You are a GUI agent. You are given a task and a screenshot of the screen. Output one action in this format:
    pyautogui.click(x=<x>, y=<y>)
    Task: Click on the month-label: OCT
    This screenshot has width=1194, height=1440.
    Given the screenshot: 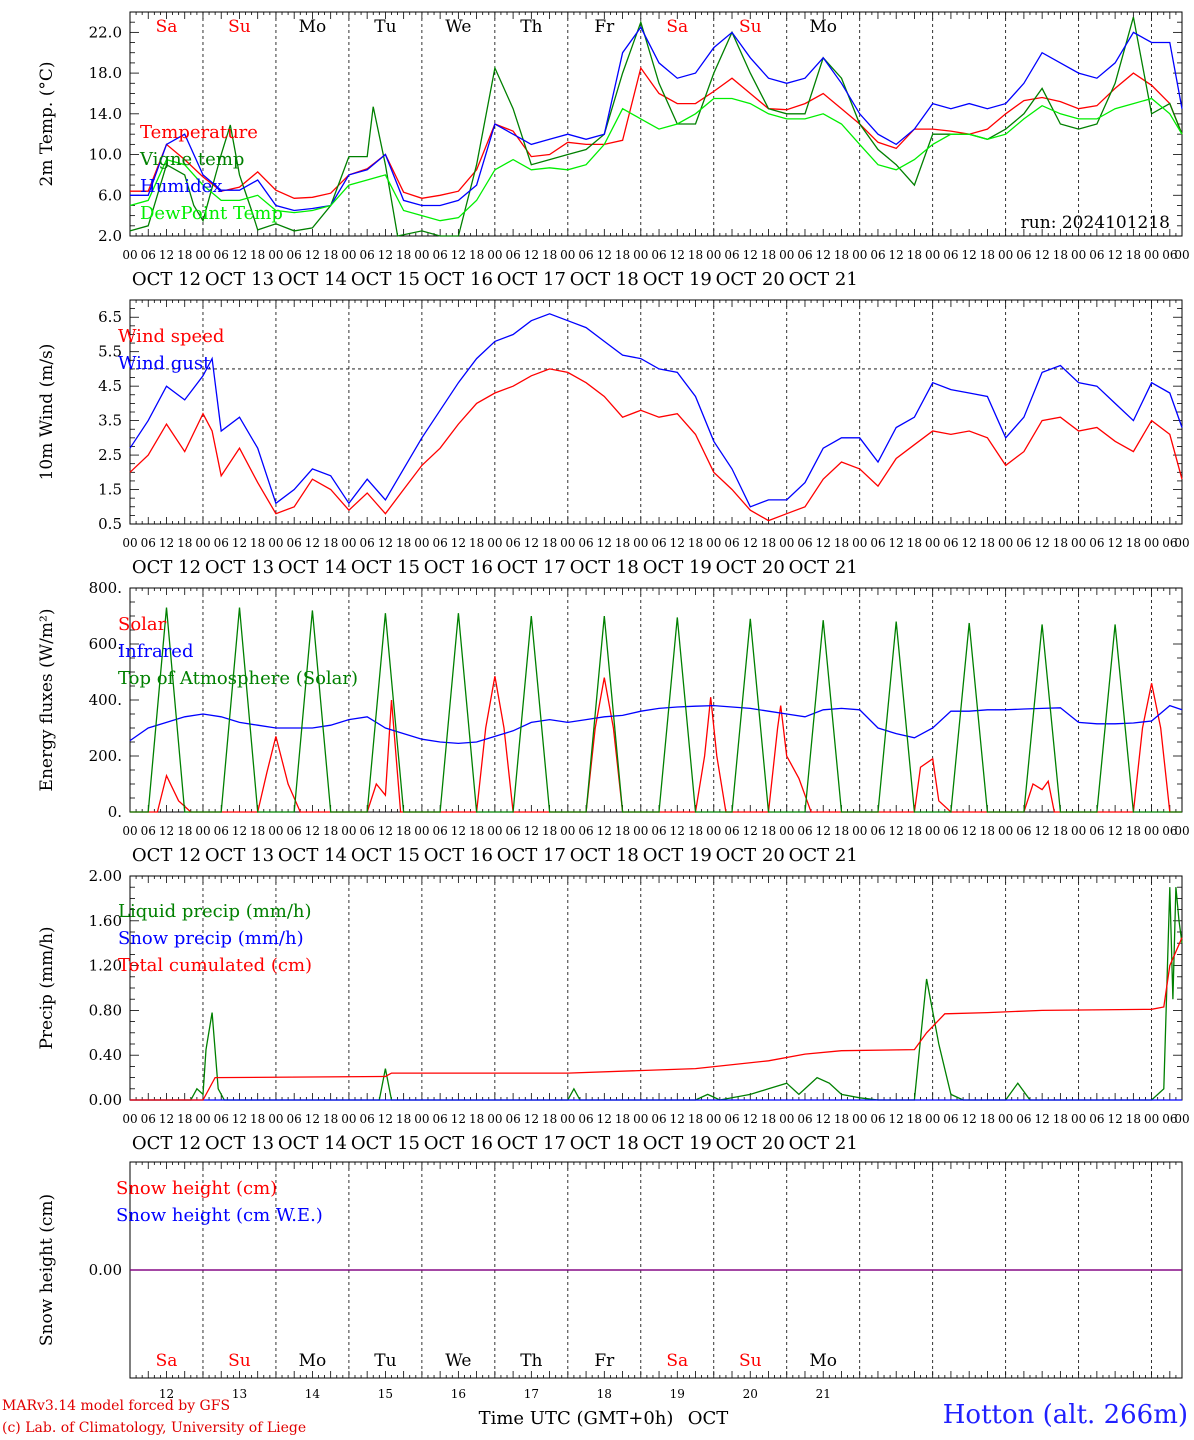 What is the action you would take?
    pyautogui.click(x=708, y=1418)
    